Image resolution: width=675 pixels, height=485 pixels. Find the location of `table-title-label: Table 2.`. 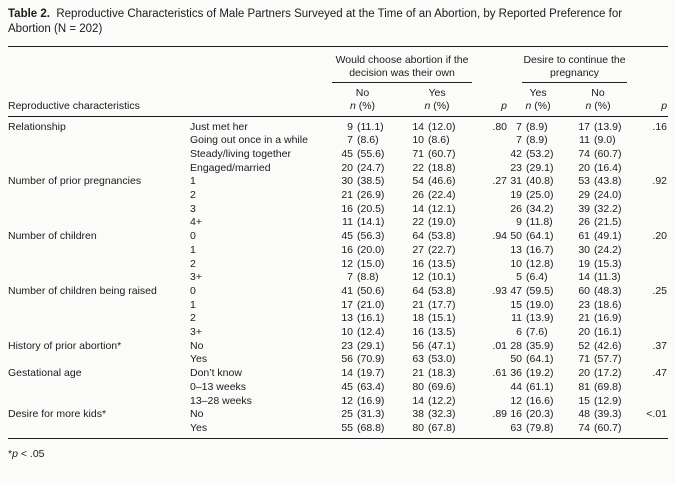

table-title-label: Table 2. is located at coordinates (29, 14).